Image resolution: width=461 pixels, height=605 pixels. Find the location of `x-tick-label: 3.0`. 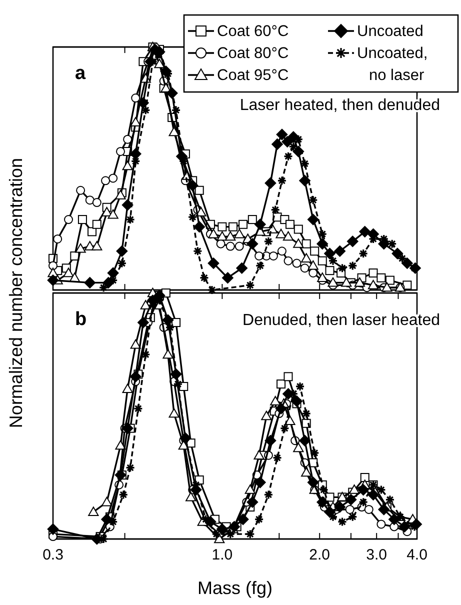

x-tick-label: 3.0 is located at coordinates (377, 555).